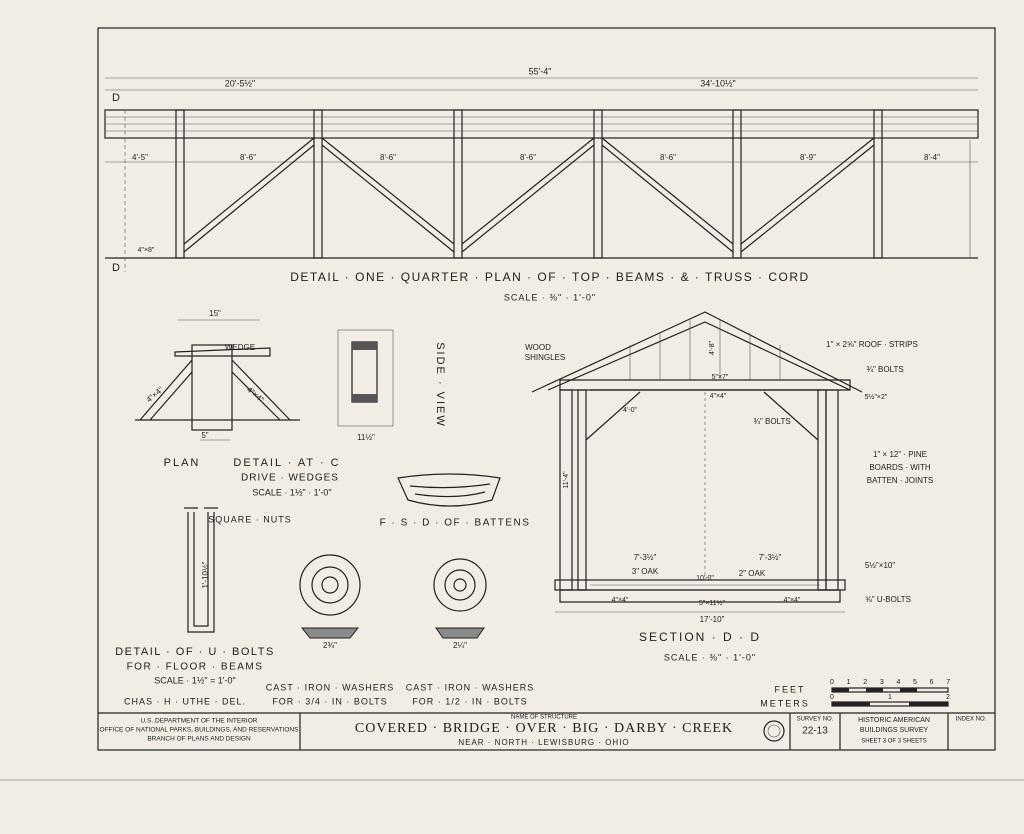 This screenshot has height=834, width=1024. I want to click on label: WEDGE, so click(240, 347).